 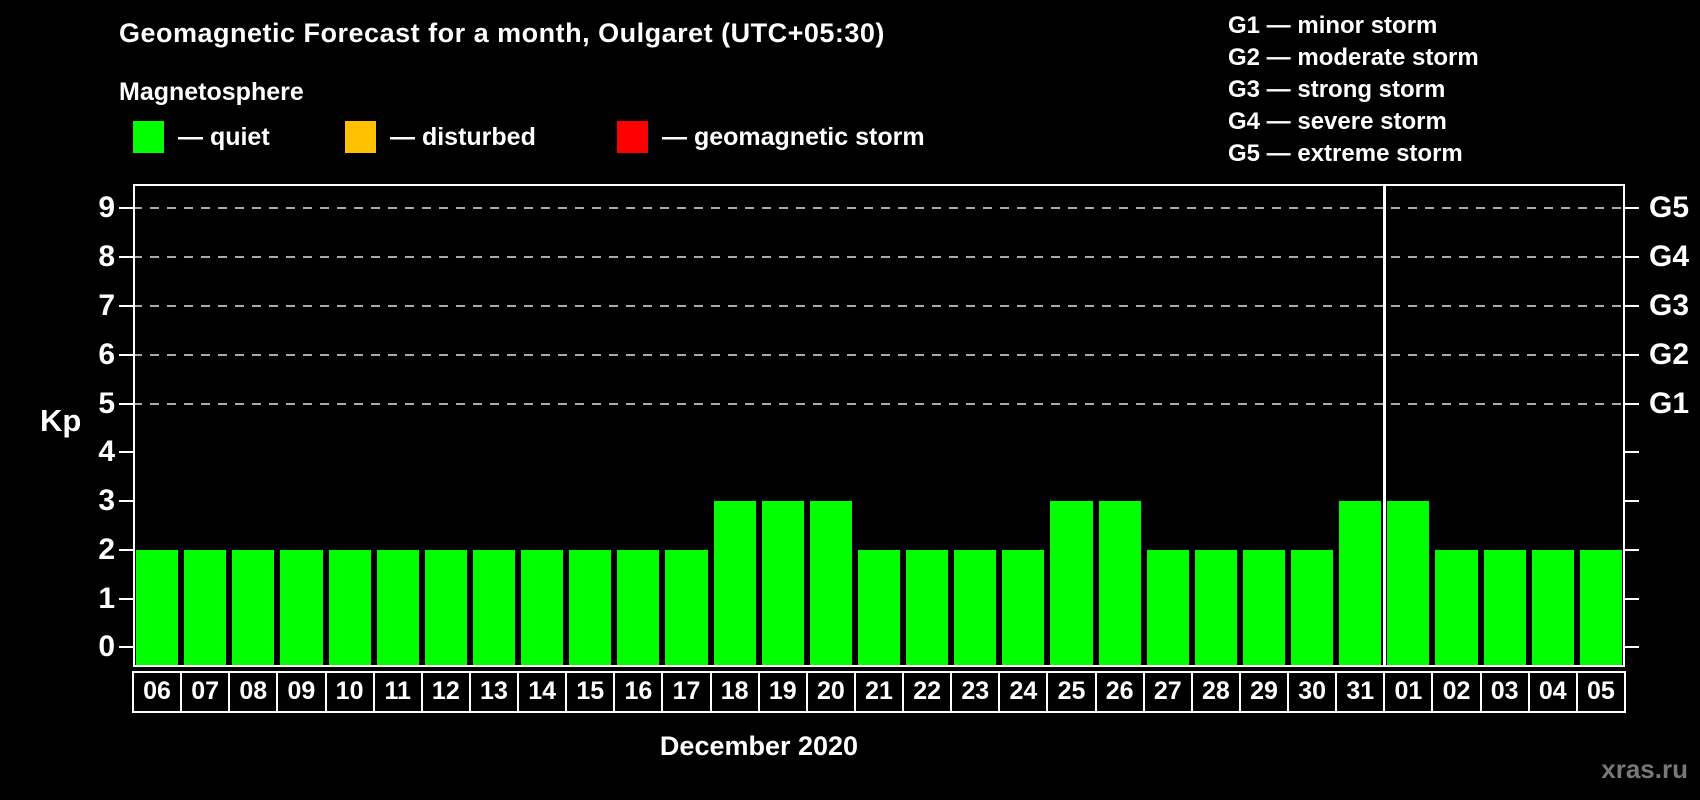 What do you see at coordinates (106, 549) in the screenshot?
I see `y-tick-label-2: 2` at bounding box center [106, 549].